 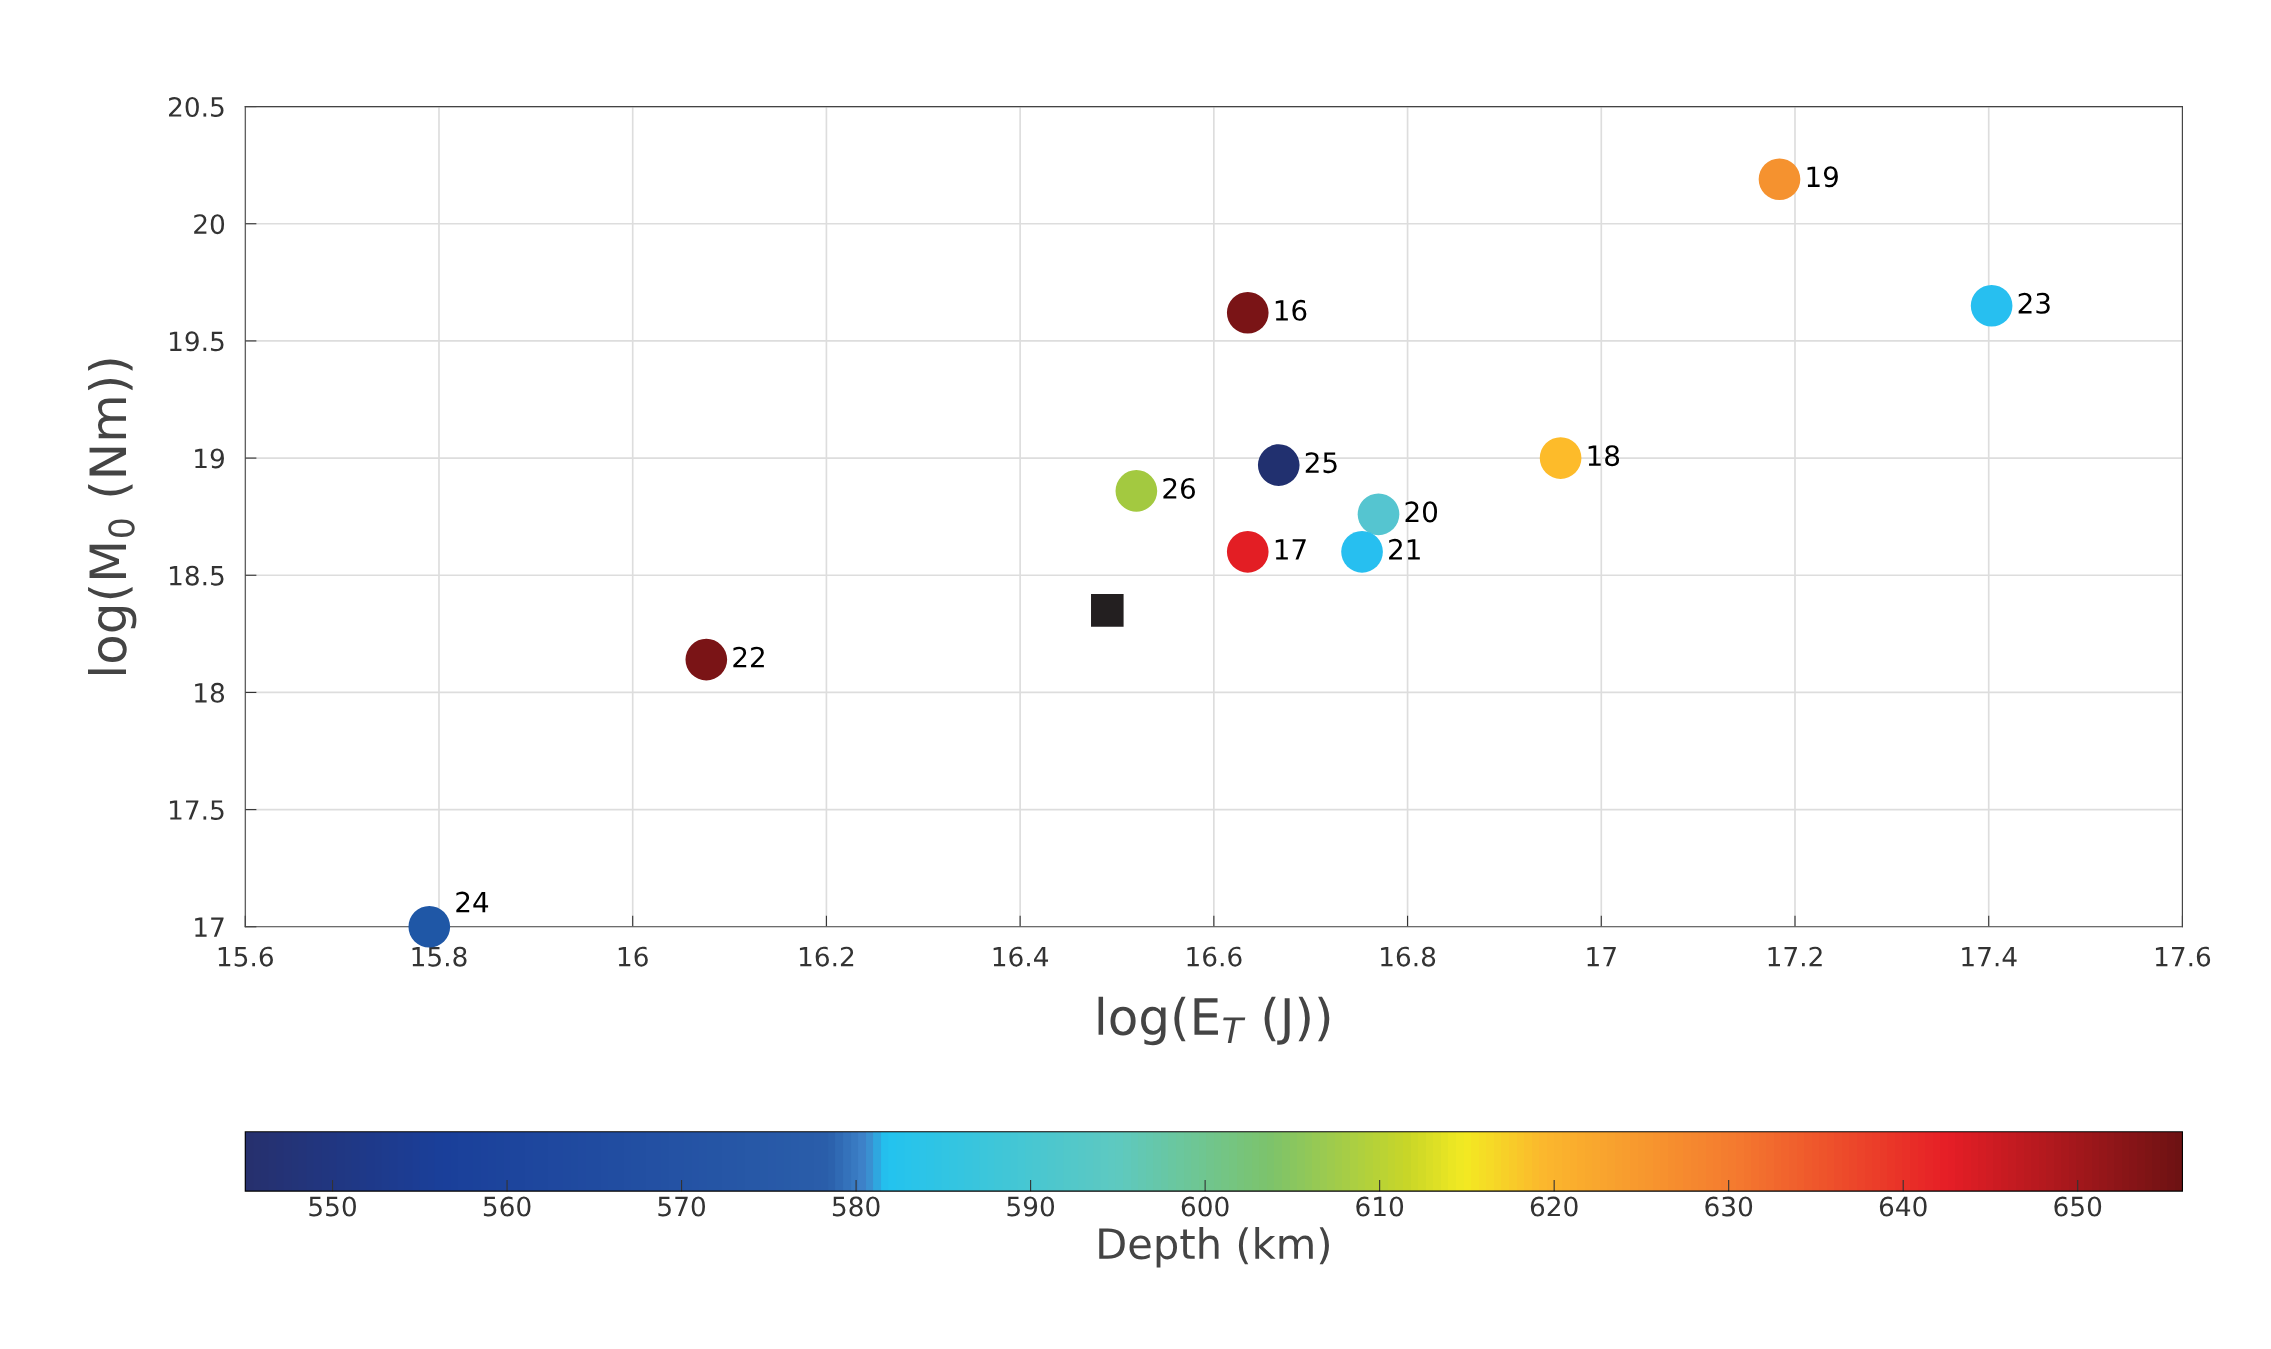 I want to click on y-tick-label: 19.5, so click(x=196, y=341).